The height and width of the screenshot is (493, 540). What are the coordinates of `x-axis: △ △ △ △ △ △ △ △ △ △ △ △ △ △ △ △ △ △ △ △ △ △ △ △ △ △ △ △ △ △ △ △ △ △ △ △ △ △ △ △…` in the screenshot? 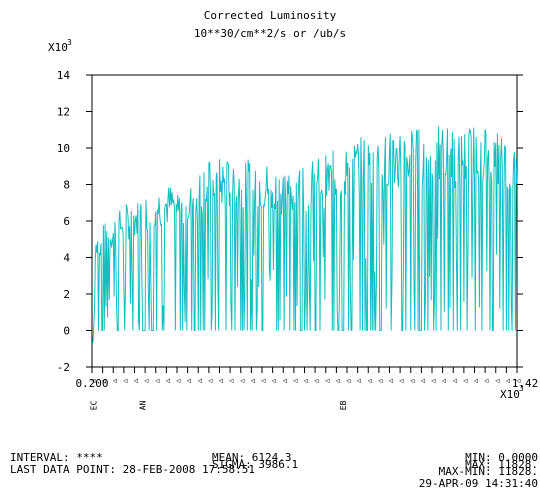 It's located at (305, 388).